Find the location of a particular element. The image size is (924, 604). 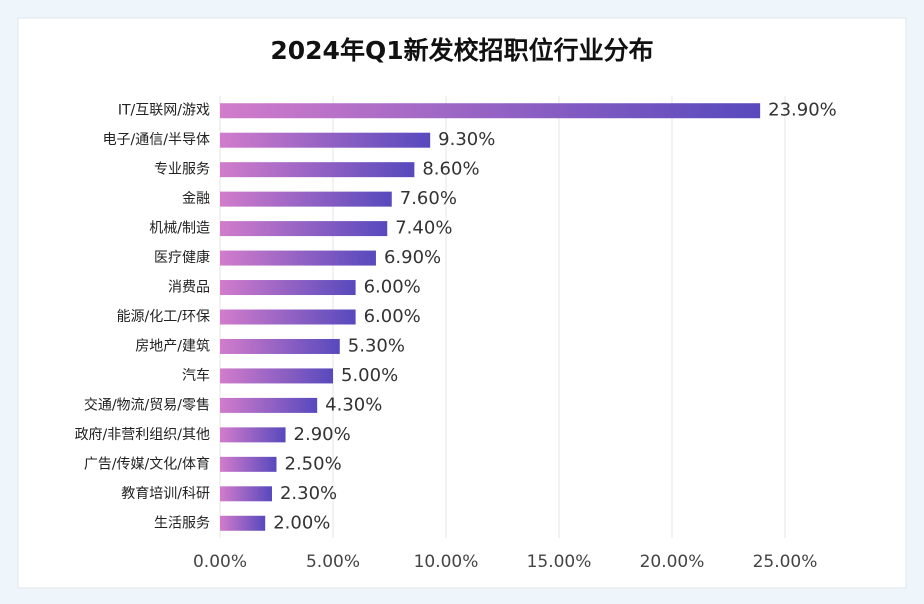

x-tick-label: 25.00% is located at coordinates (785, 562).